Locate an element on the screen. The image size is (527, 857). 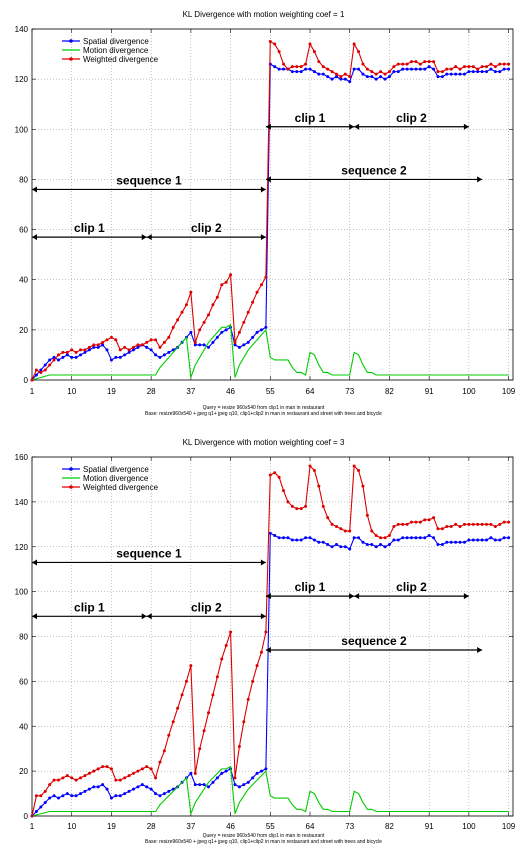
x-tick-label: 19 is located at coordinates (111, 391).